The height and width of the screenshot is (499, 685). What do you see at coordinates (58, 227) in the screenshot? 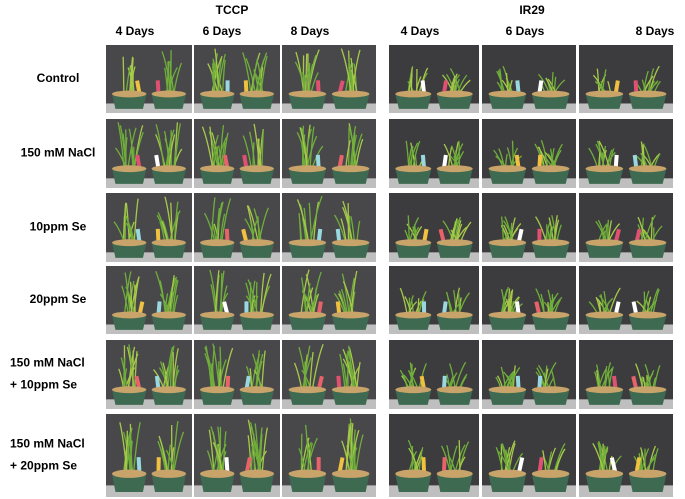
I see `row-label: 10ppm Se` at bounding box center [58, 227].